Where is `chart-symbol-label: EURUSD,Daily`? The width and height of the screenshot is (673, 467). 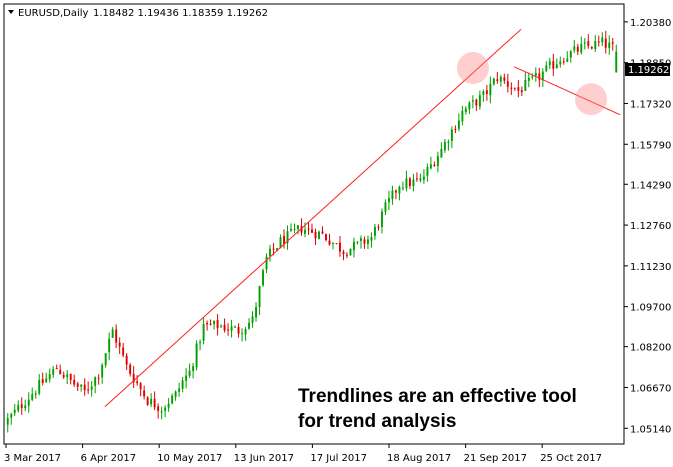 chart-symbol-label: EURUSD,Daily is located at coordinates (53, 13).